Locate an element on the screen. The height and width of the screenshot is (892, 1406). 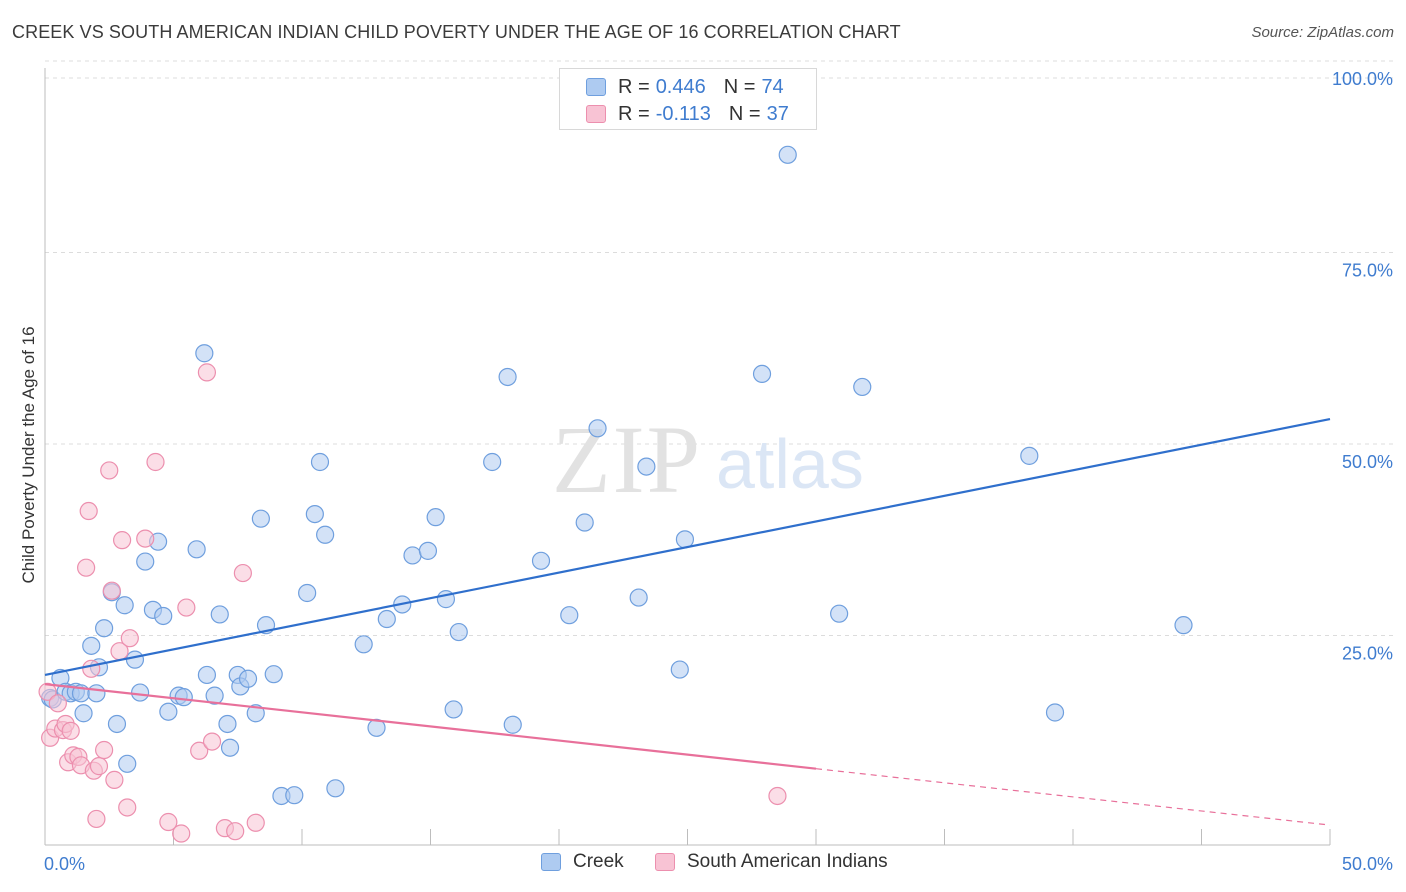
legend-n-value: 37 is located at coordinates (777, 113).